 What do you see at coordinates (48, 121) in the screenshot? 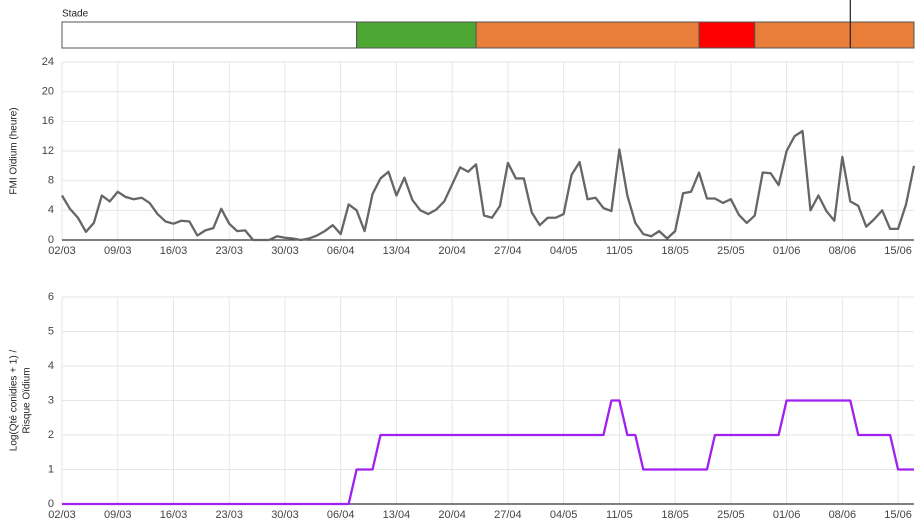
I see `y-tick-label: 16` at bounding box center [48, 121].